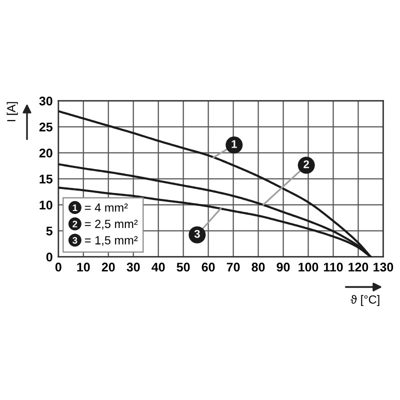 This screenshot has height=400, width=400. I want to click on annotation: 3, so click(197, 234).